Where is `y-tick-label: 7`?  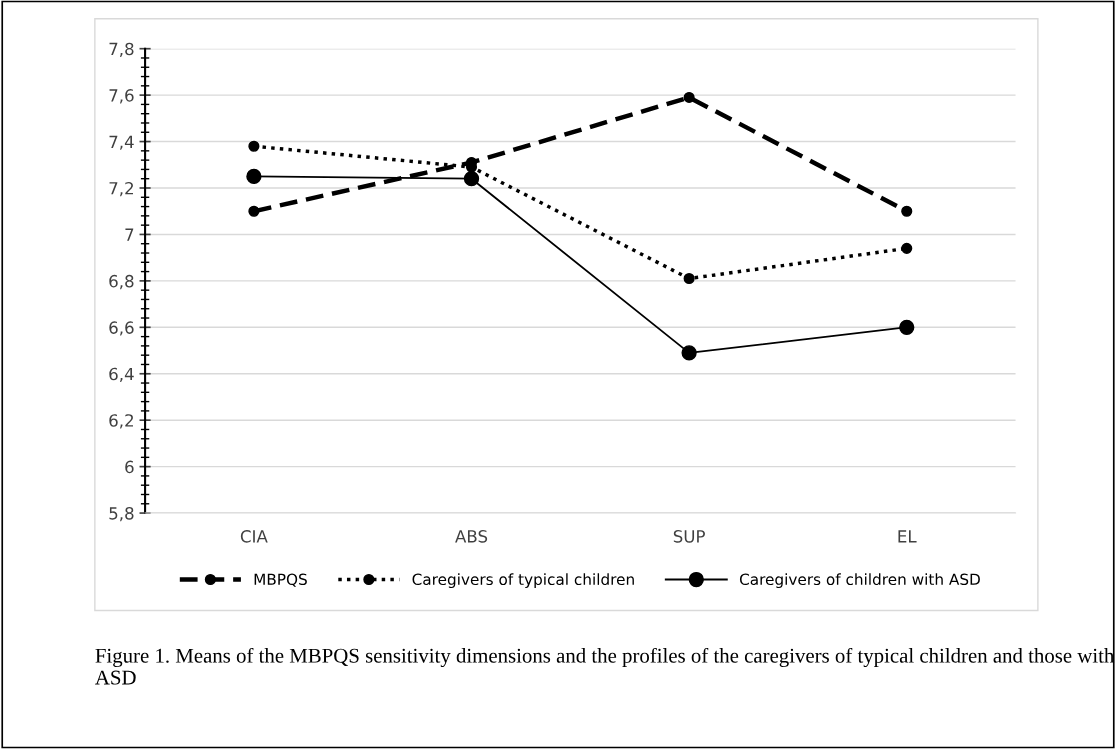
y-tick-label: 7 is located at coordinates (129, 234).